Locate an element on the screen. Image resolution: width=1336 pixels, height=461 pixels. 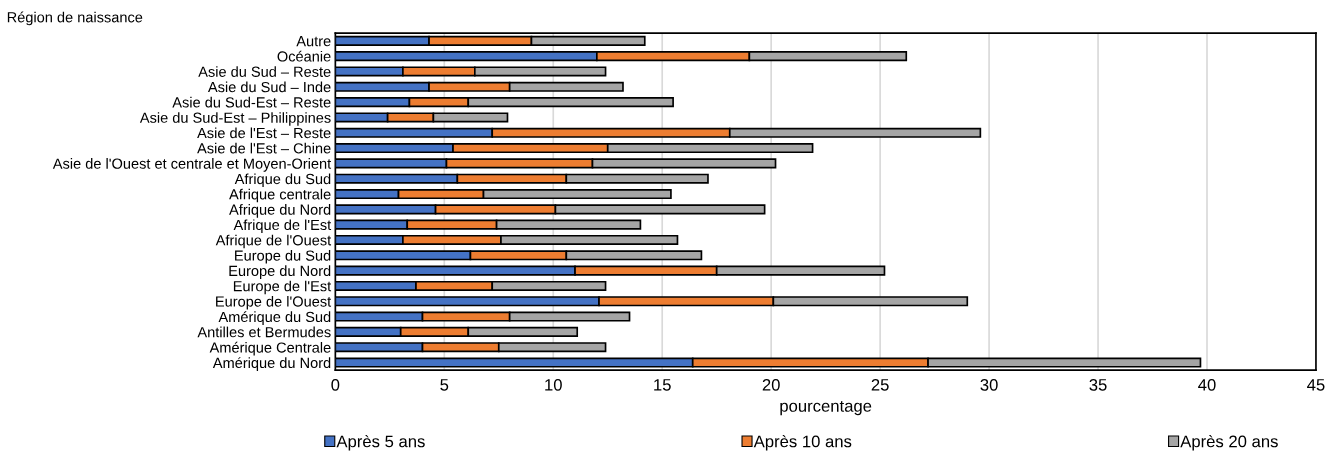
y-tick-label: Asie de l'Est – Chine is located at coordinates (264, 148).